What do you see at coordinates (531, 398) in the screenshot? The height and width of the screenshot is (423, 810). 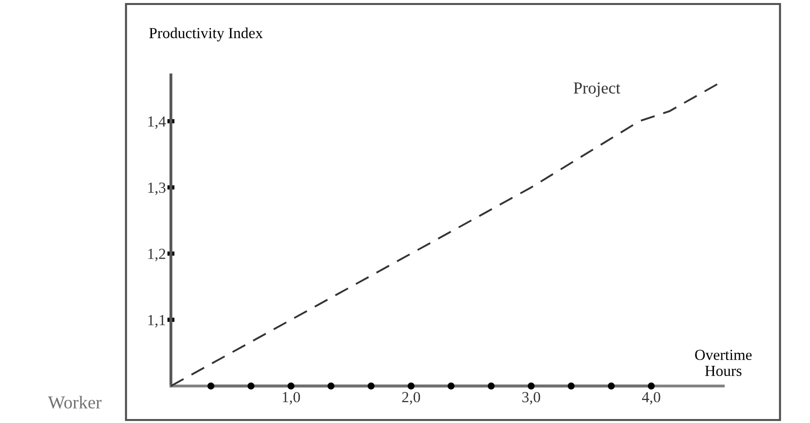 I see `x-tick-label: 3,0` at bounding box center [531, 398].